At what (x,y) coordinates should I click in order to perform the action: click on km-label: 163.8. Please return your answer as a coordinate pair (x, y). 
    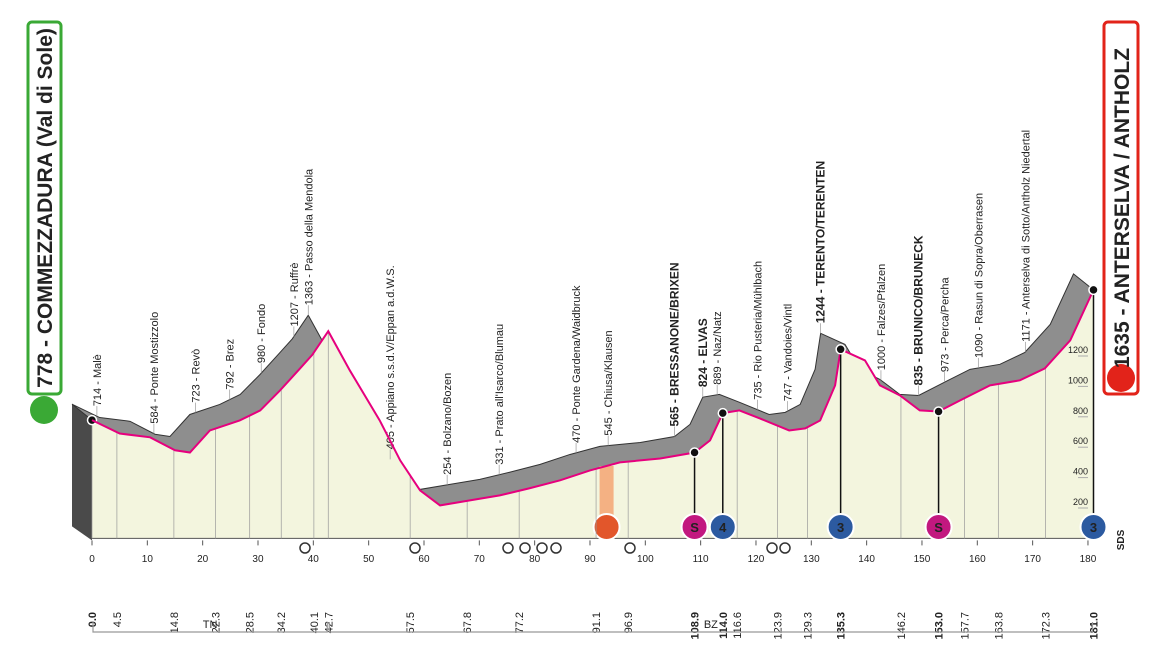
    Looking at the image, I should click on (999, 626).